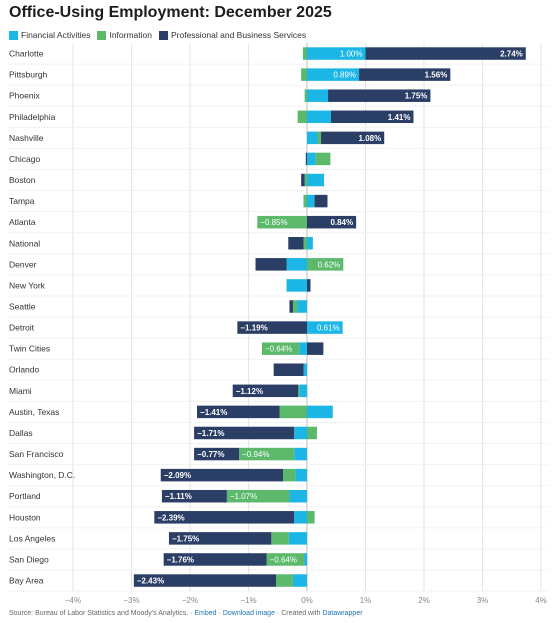  I want to click on x-tick-label: −1%, so click(248, 600).